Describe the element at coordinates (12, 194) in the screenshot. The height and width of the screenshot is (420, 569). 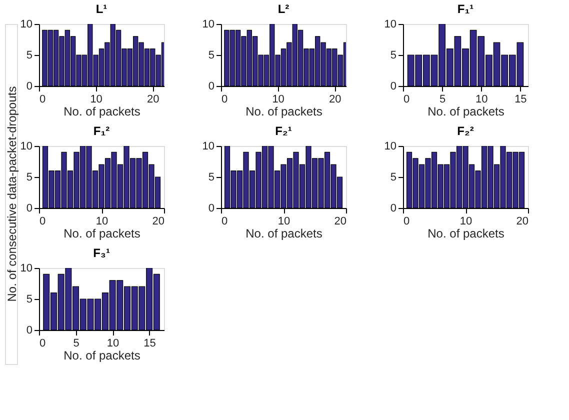
I see `y-axis-title: No. of consecutive data-packet-dropouts` at that location.